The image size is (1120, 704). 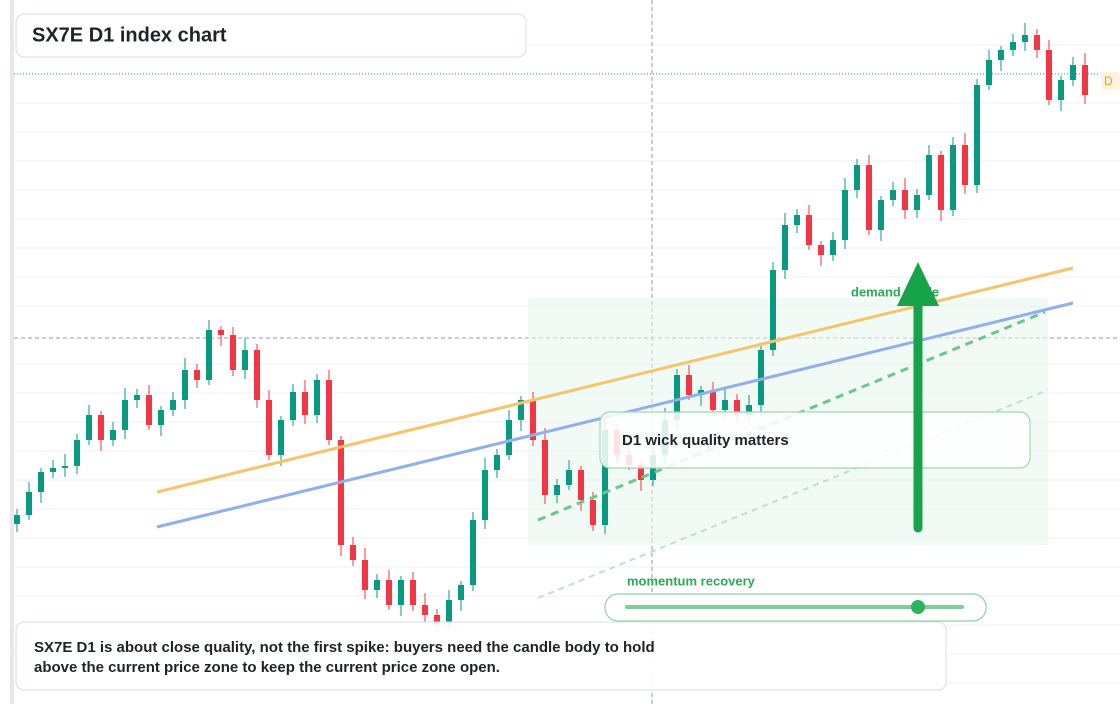 What do you see at coordinates (705, 440) in the screenshot?
I see `callout-text: D1 wick quality matters` at bounding box center [705, 440].